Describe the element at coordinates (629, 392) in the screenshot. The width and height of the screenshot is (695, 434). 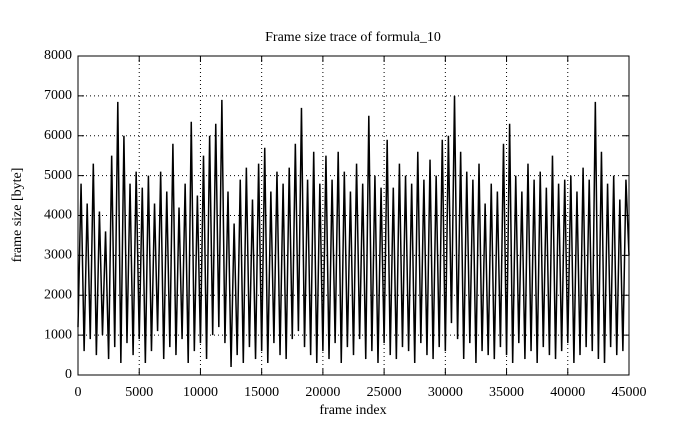
I see `x-tick-label: 45000` at that location.